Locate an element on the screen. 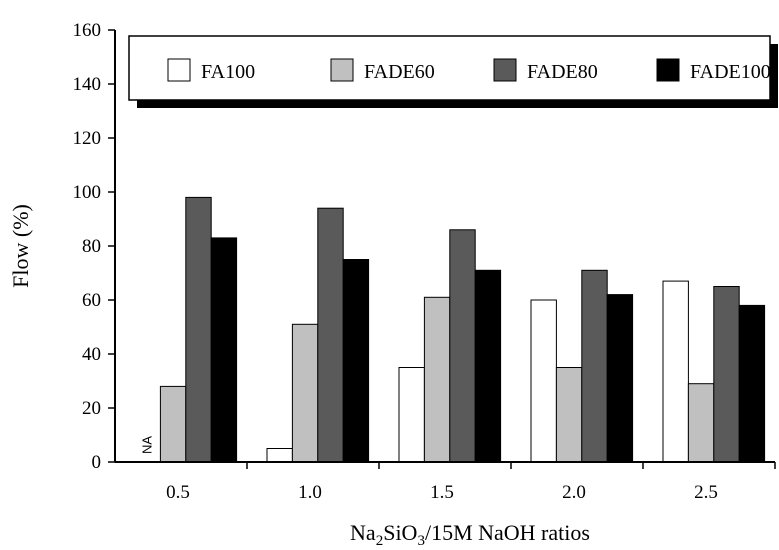 Image resolution: width=779 pixels, height=550 pixels. y-tick-label: 20 is located at coordinates (91, 408).